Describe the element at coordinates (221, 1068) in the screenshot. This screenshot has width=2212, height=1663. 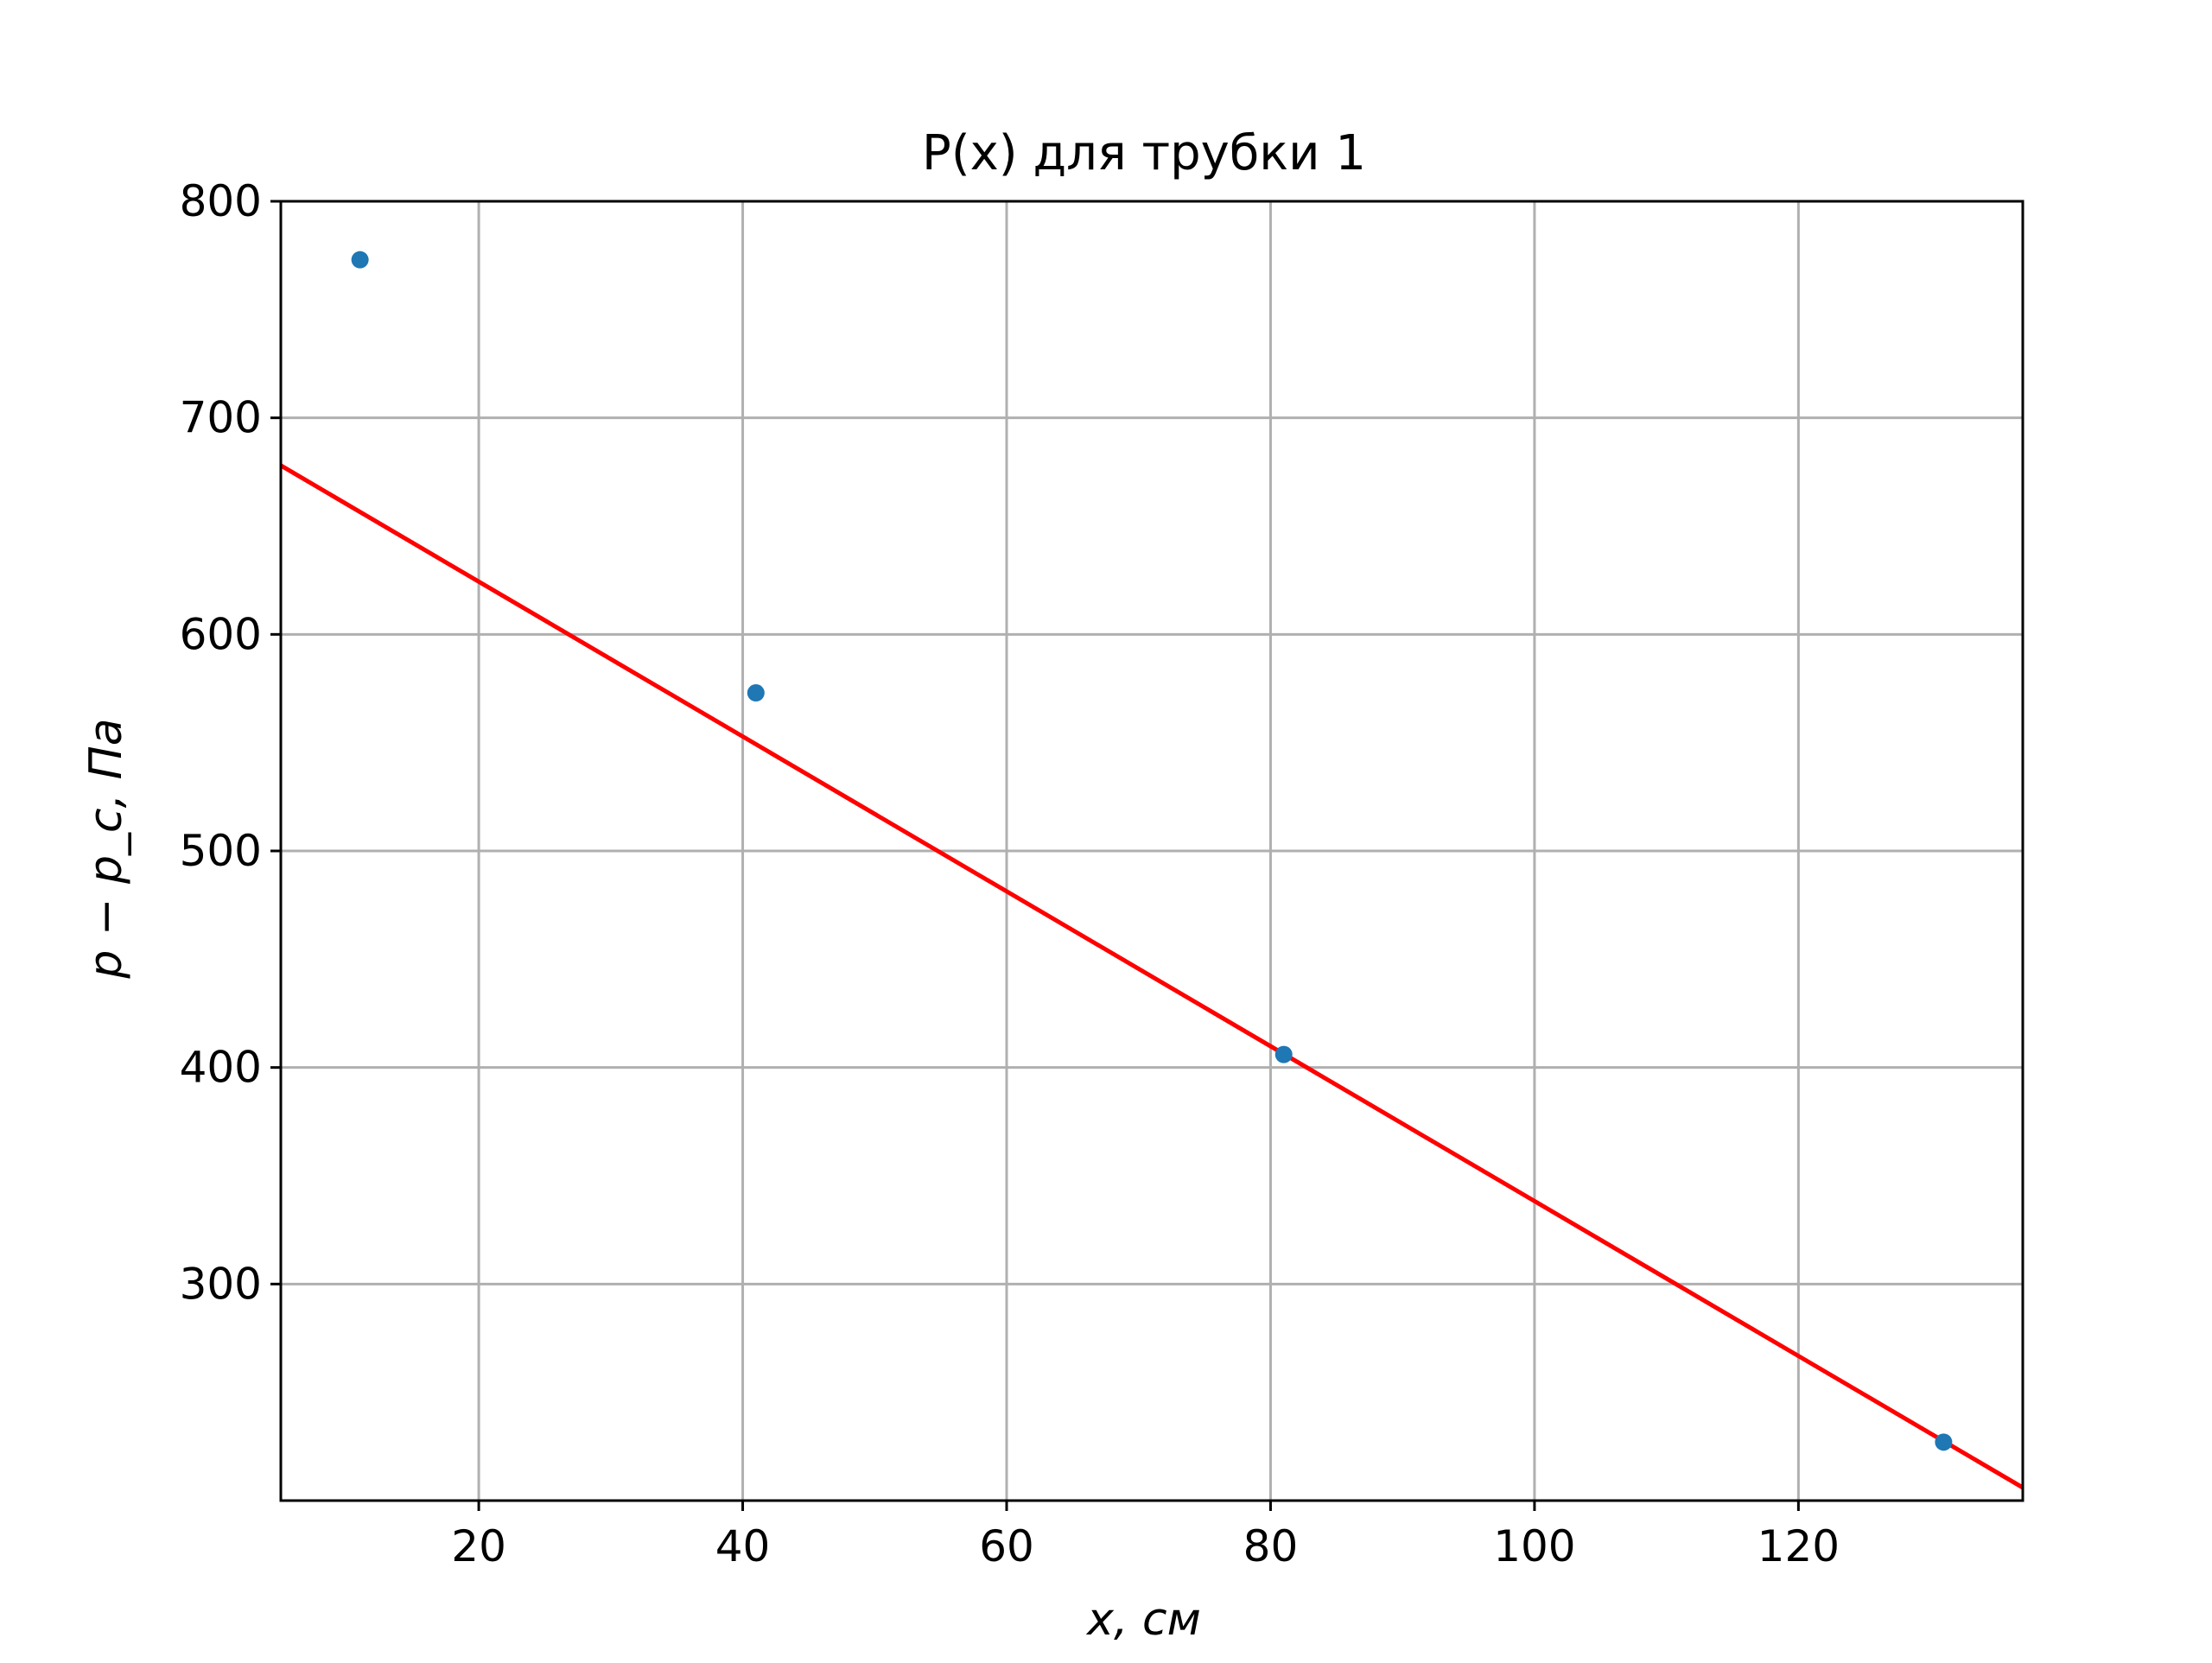
I see `y-tick-label: 400` at that location.